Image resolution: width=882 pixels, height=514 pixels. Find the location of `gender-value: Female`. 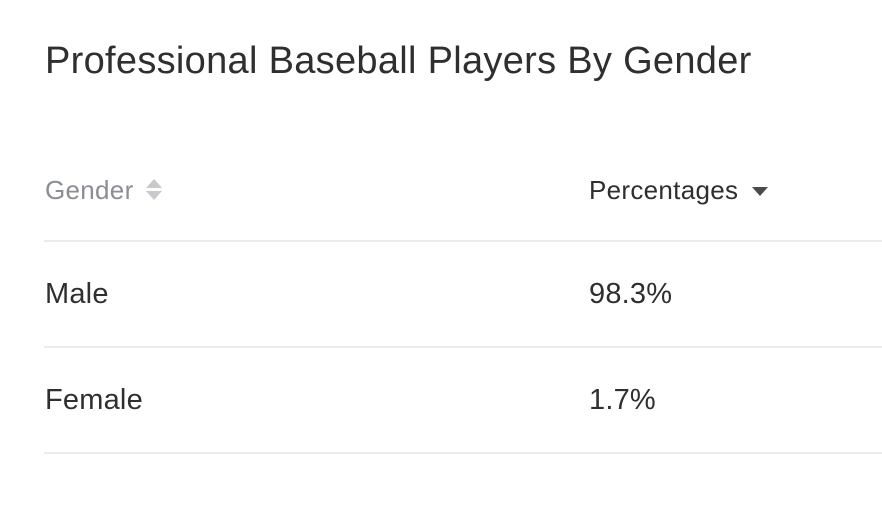

gender-value: Female is located at coordinates (94, 399).